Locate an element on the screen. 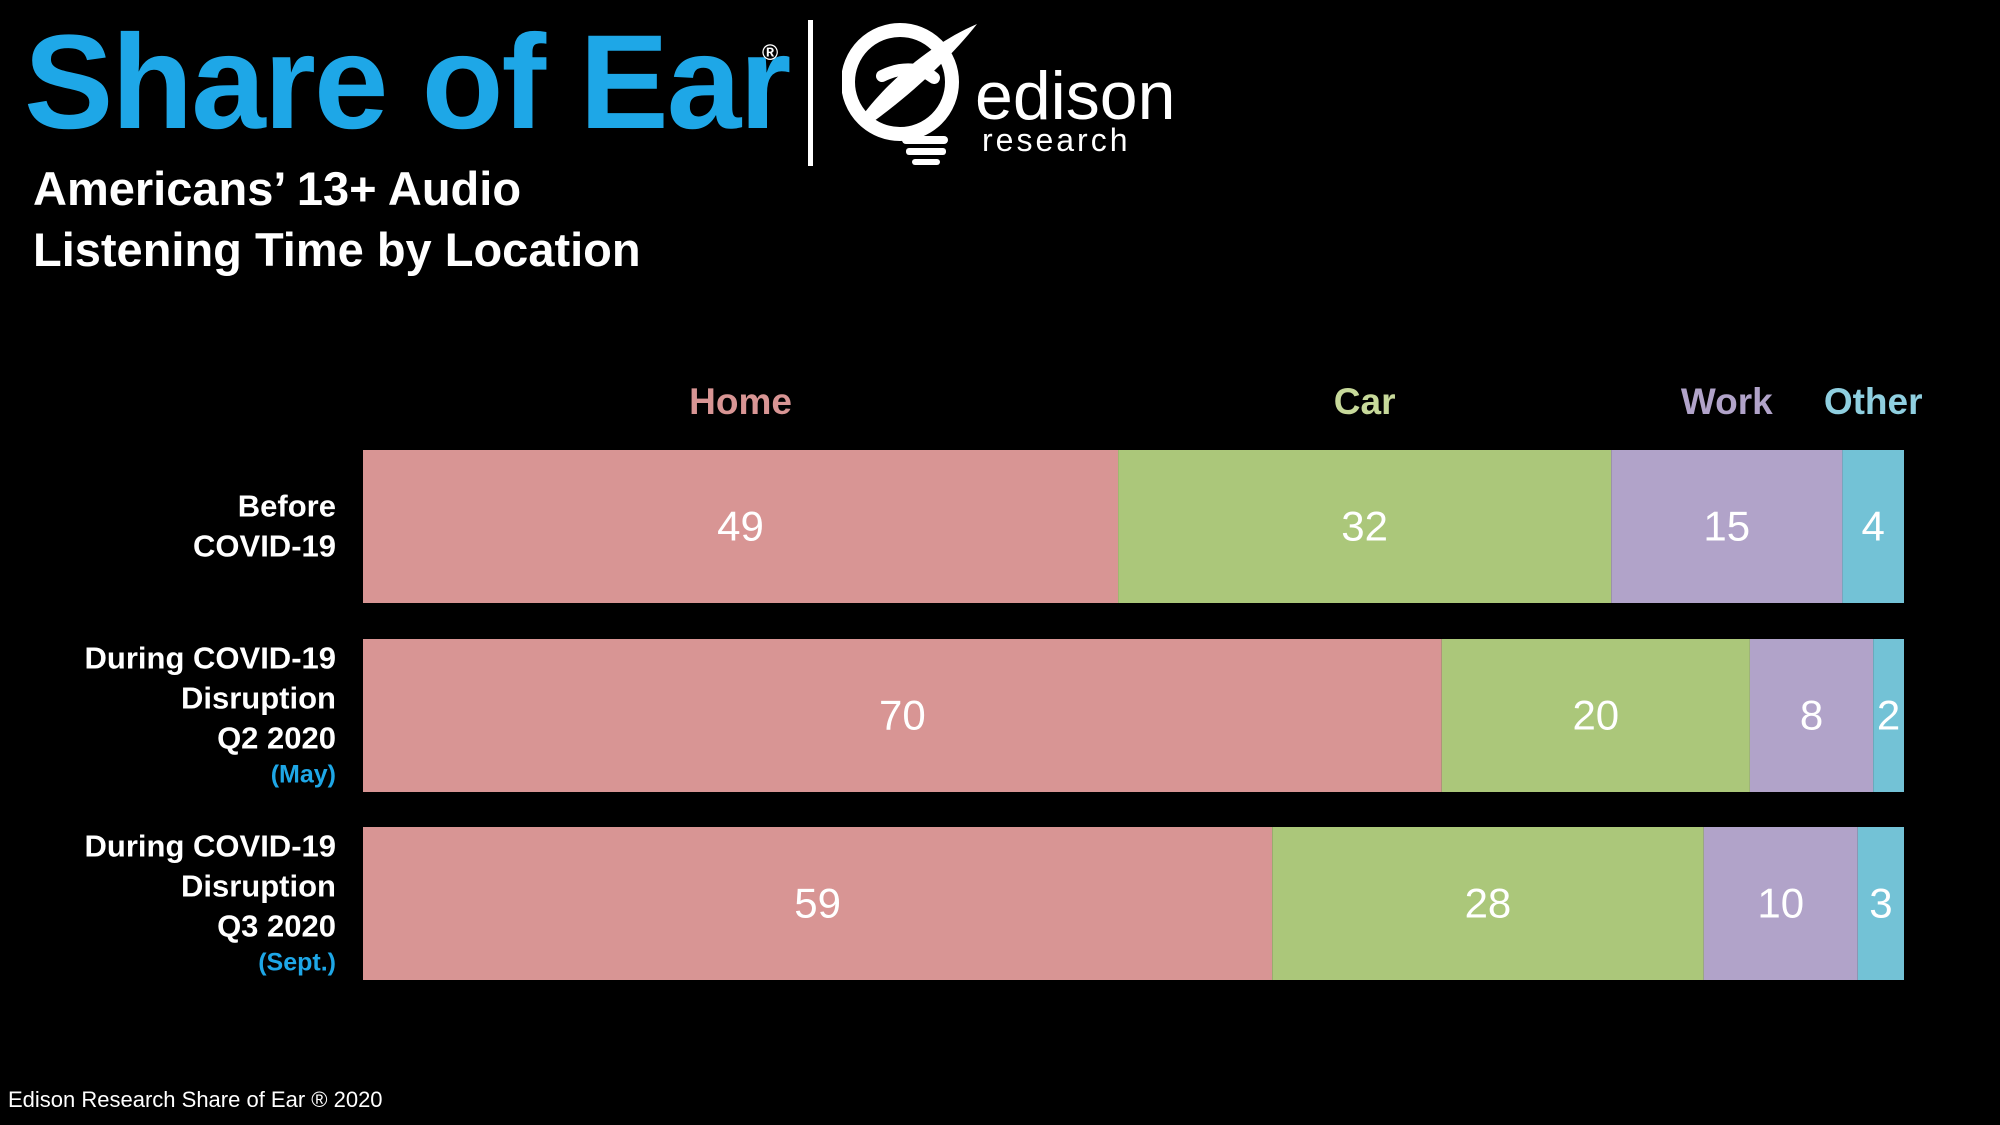 Image resolution: width=2000 pixels, height=1125 pixels. subtitle-line-1: Americans’ 13+ Audio is located at coordinates (277, 188).